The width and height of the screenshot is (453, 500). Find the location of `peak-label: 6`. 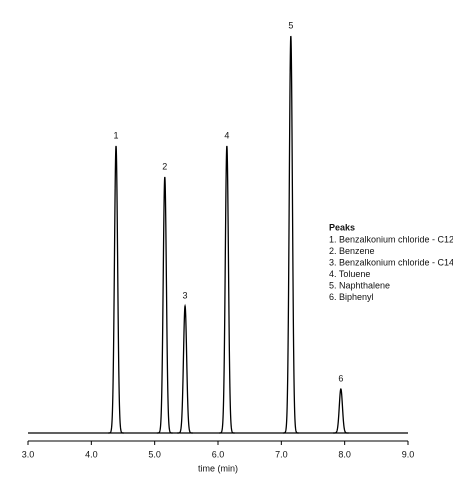

peak-label: 6 is located at coordinates (340, 378).